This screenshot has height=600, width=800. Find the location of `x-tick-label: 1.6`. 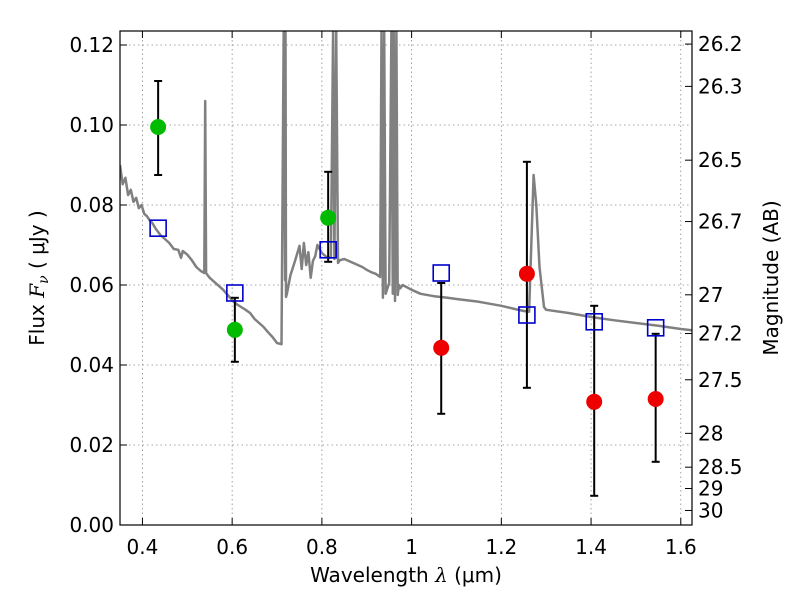

x-tick-label: 1.6 is located at coordinates (681, 547).